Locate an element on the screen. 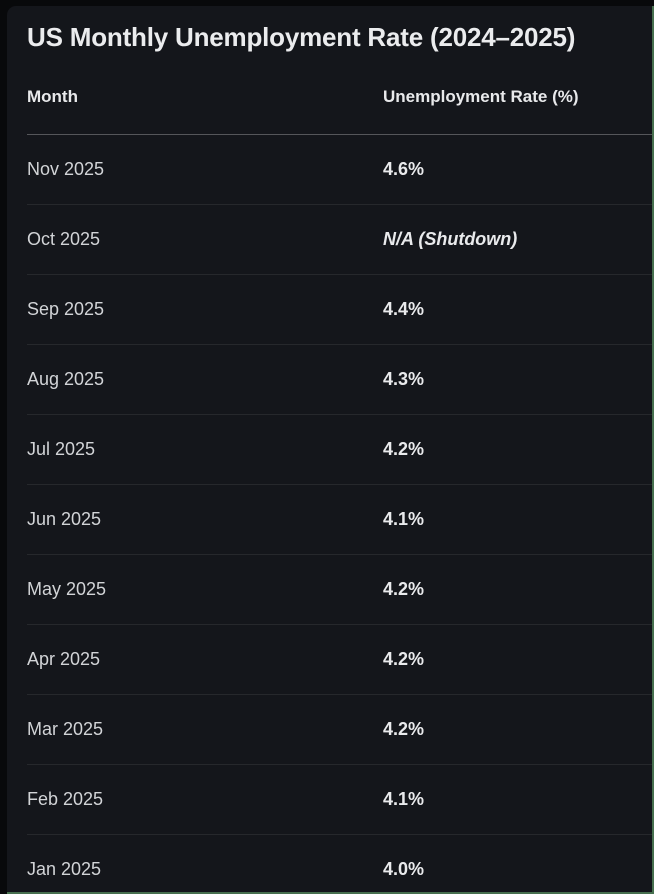 Image resolution: width=654 pixels, height=894 pixels. table-row: Sep 2025 4.4% is located at coordinates (339, 309).